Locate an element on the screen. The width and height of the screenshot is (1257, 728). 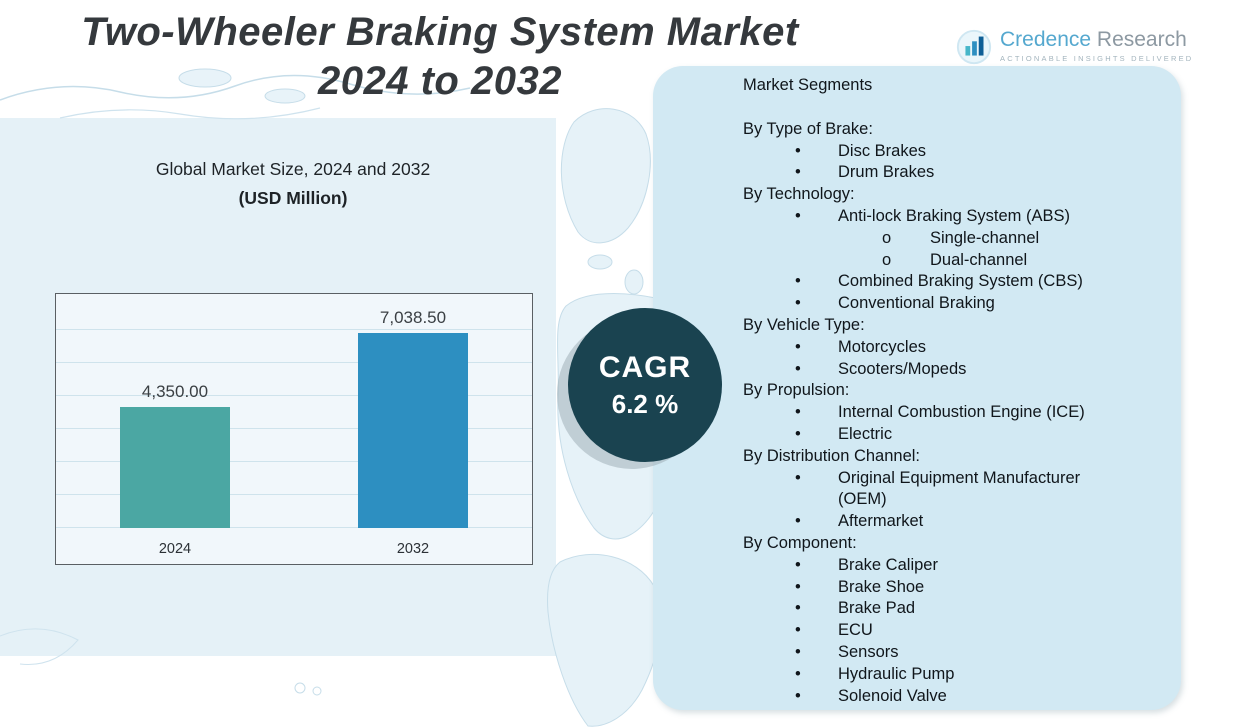
segment-item: • Scooters/Mopeds is located at coordinates (917, 370).